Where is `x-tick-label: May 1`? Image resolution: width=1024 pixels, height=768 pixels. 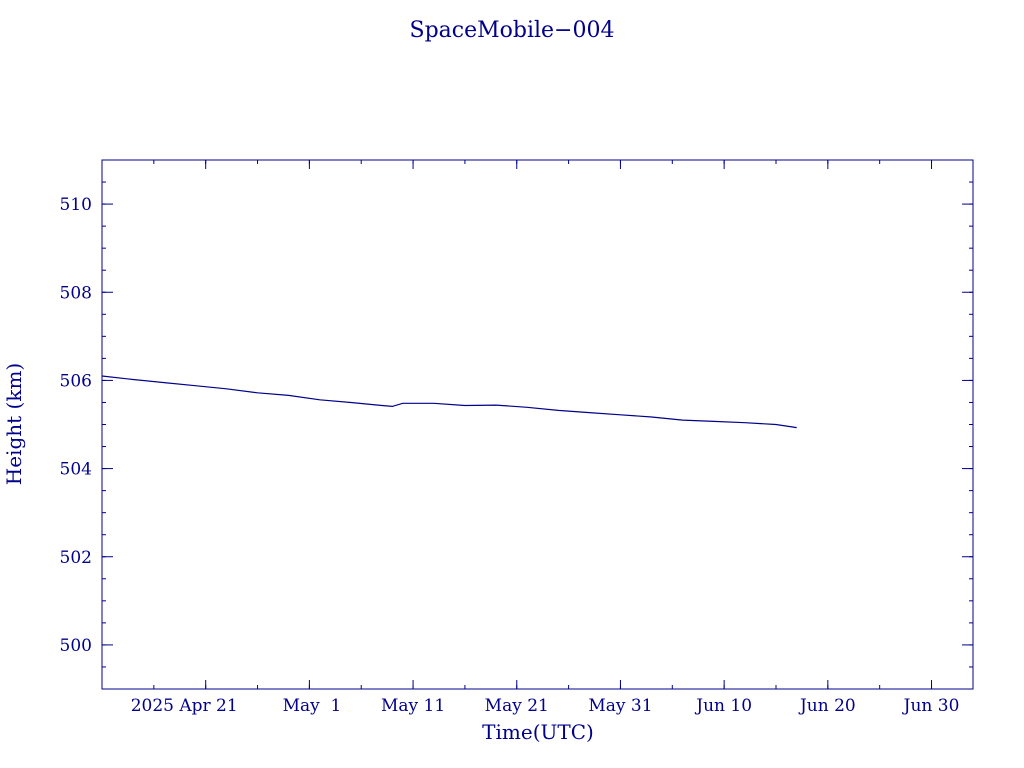
x-tick-label: May 1 is located at coordinates (312, 706).